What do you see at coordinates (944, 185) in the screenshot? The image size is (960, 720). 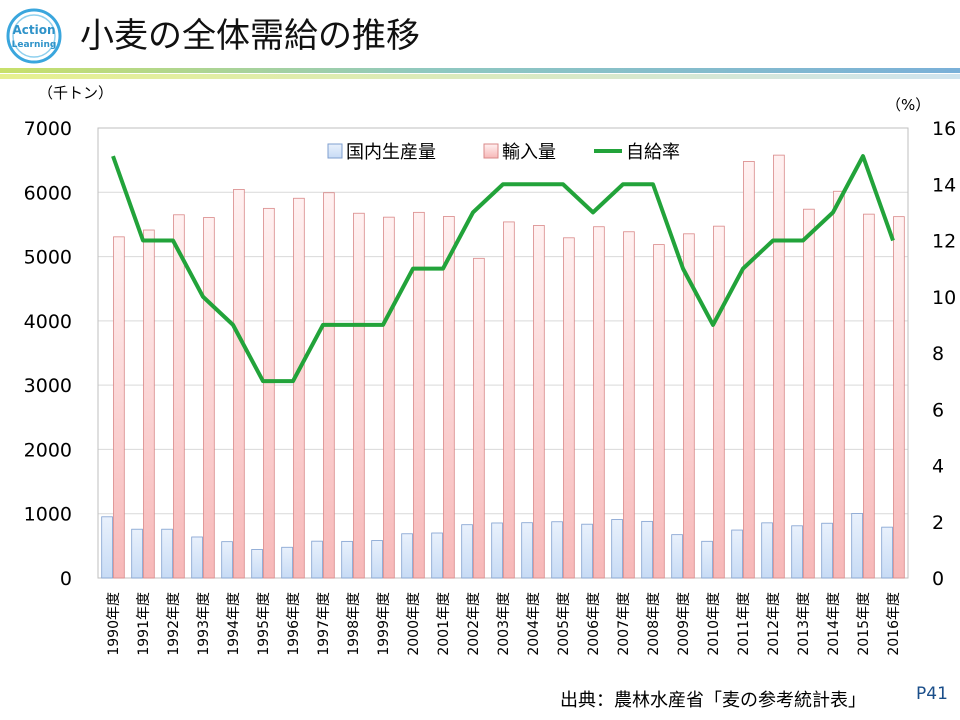 I see `y2-tick-label: 14` at bounding box center [944, 185].